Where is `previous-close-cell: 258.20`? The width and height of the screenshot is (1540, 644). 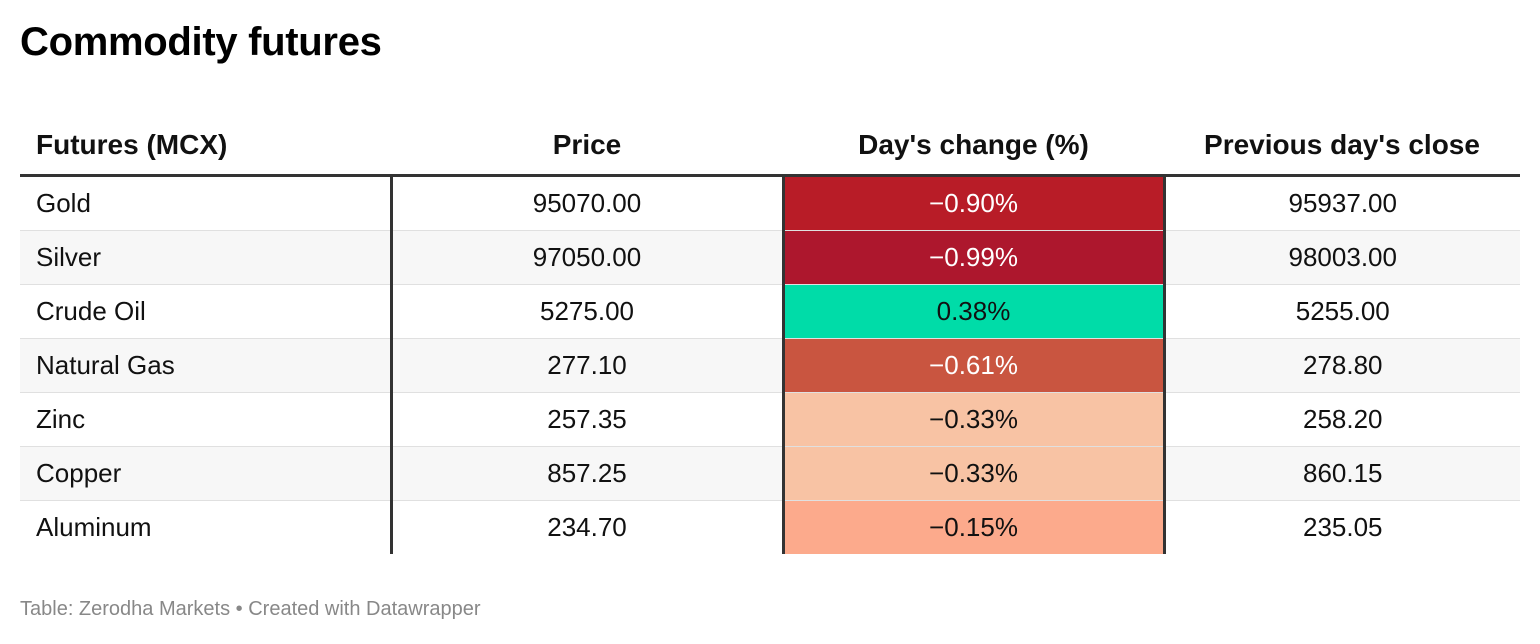
previous-close-cell: 258.20 is located at coordinates (1342, 419).